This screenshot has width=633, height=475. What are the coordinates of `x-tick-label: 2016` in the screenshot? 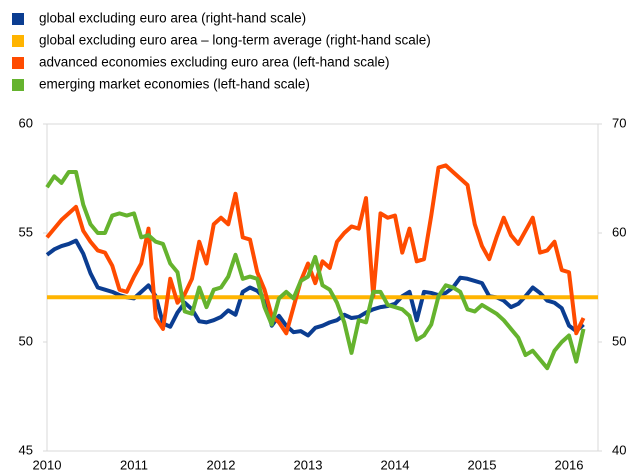 It's located at (569, 464).